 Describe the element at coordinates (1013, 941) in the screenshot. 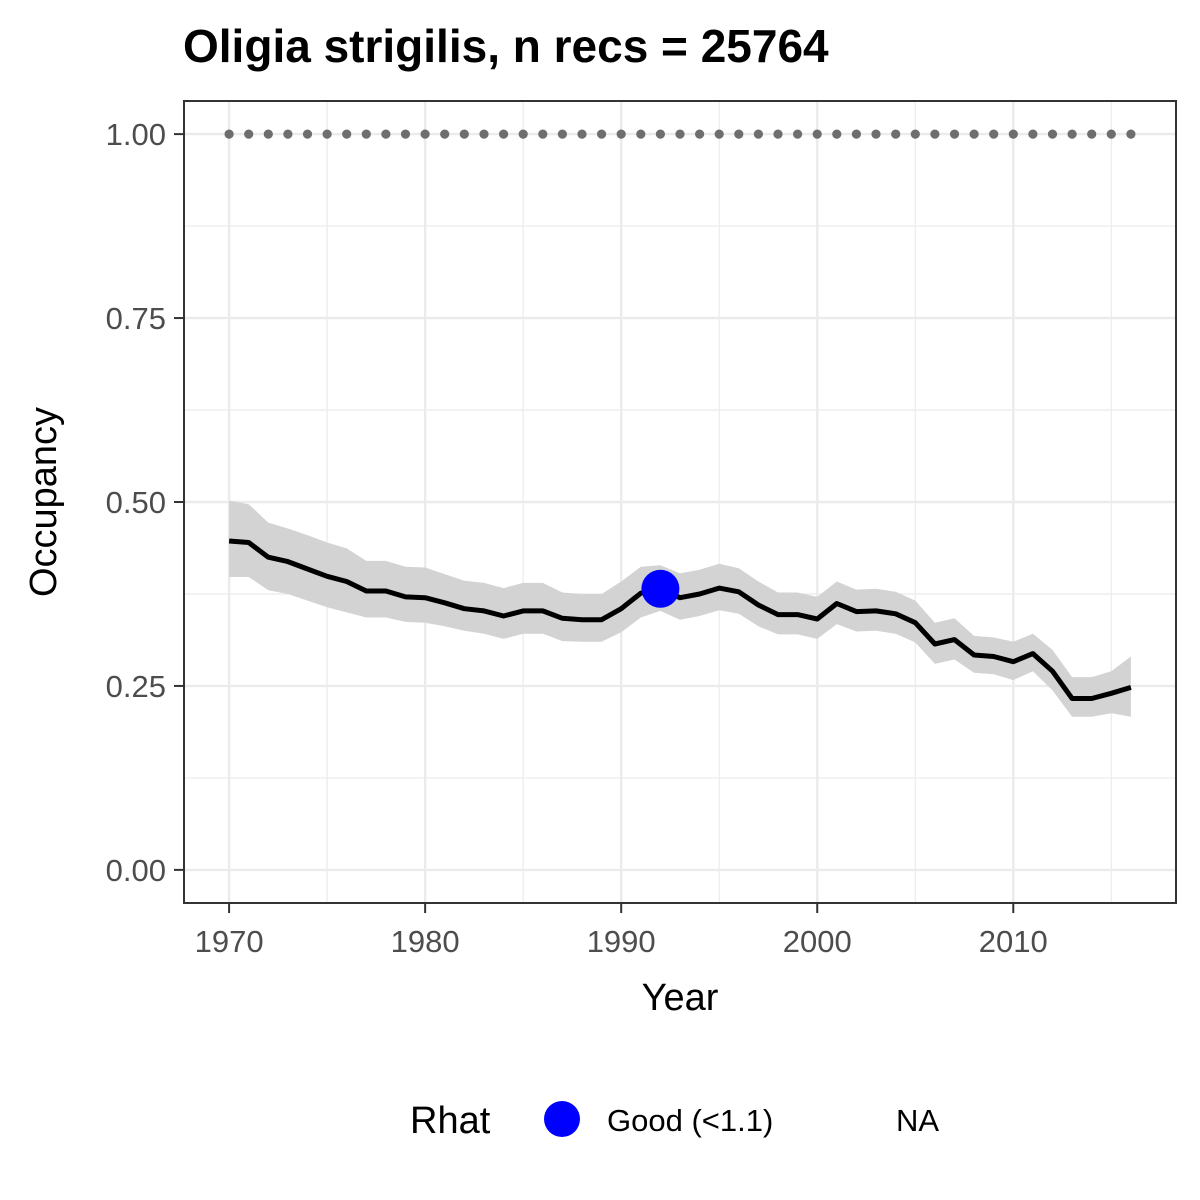

I see `x-tick-label: 2010` at that location.